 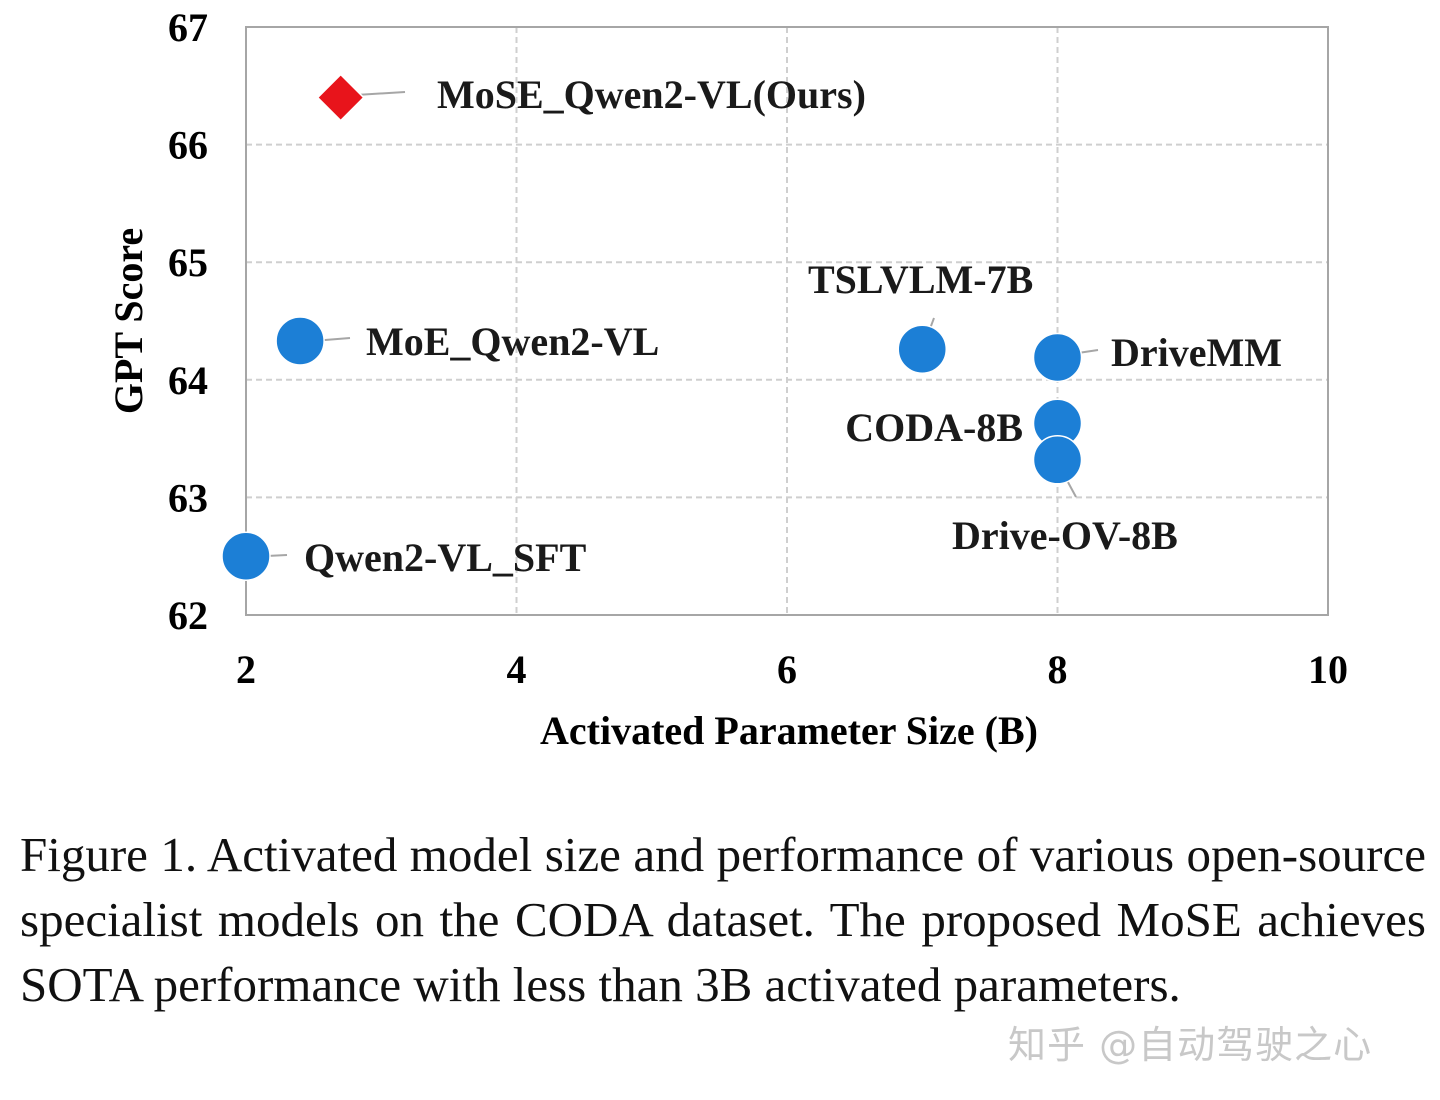 I want to click on point-label: Drive-OV-8B, so click(x=1065, y=535).